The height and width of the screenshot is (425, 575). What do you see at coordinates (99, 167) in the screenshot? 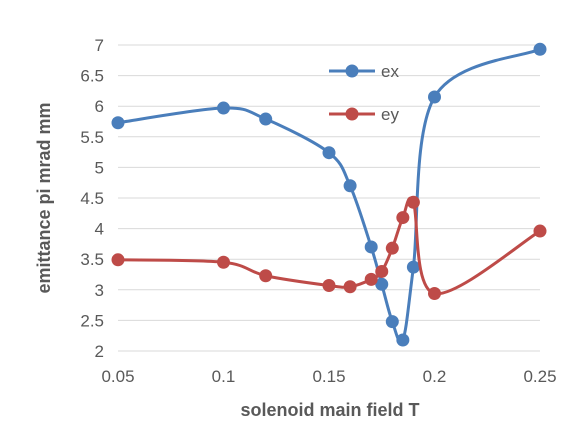
I see `y-tick-label: 5` at bounding box center [99, 167].